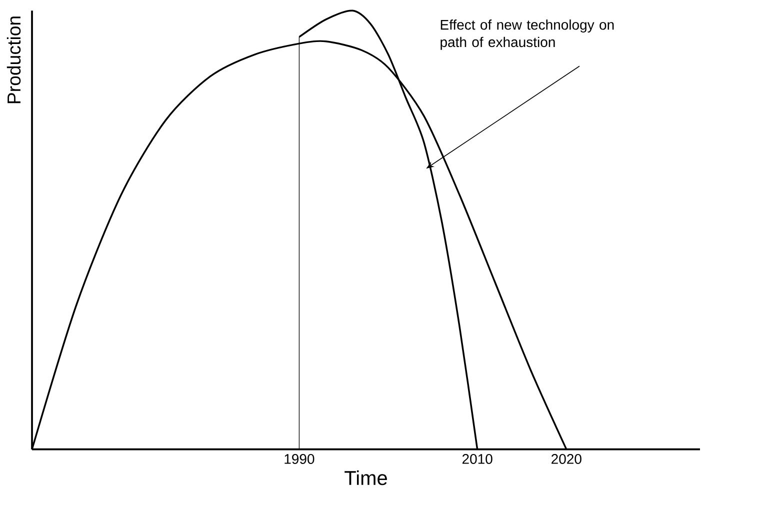 This screenshot has height=516, width=771. What do you see at coordinates (567, 459) in the screenshot?
I see `x-tick-label: 2020` at bounding box center [567, 459].